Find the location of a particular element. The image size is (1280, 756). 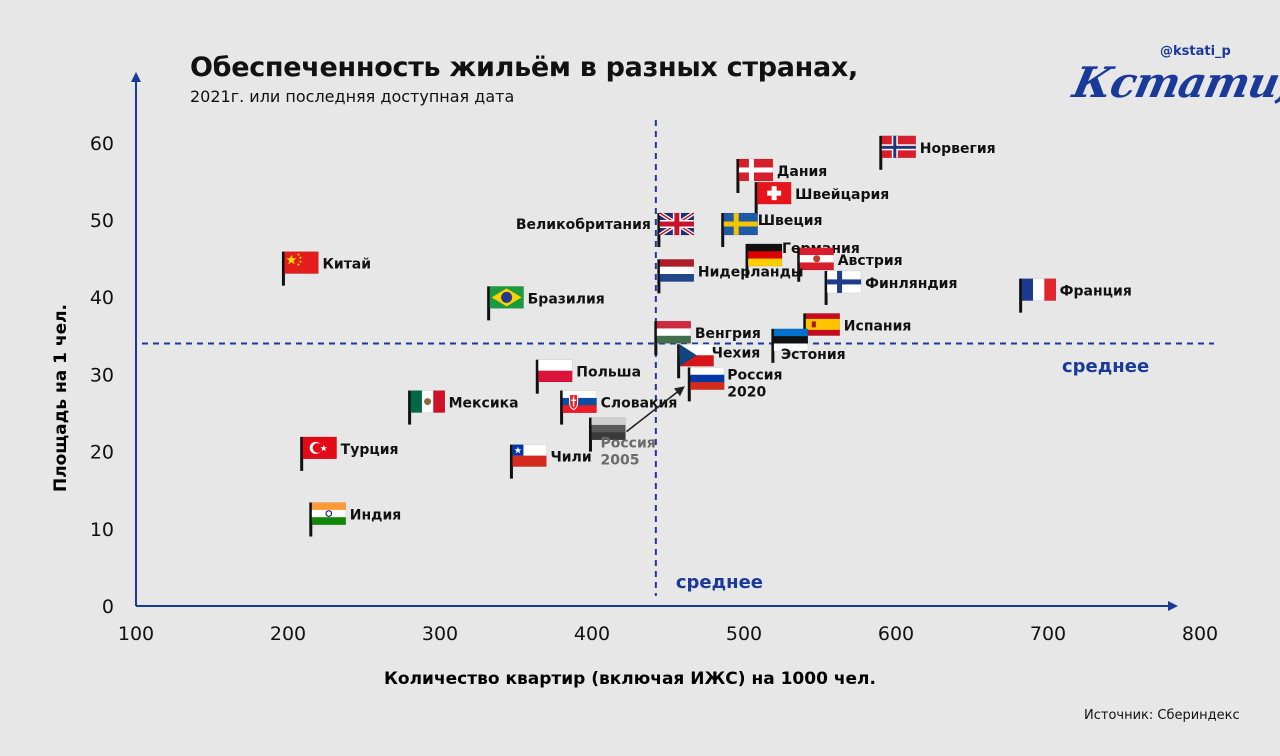

point-label: Швеция is located at coordinates (790, 221).